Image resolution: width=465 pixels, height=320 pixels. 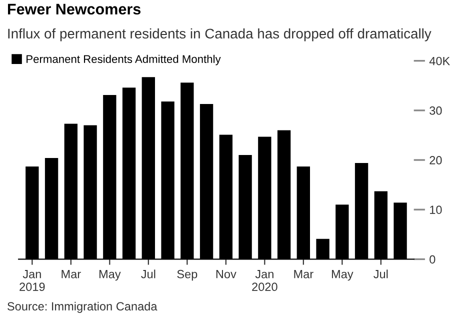 What do you see at coordinates (436, 160) in the screenshot?
I see `y-tick-label: 20` at bounding box center [436, 160].